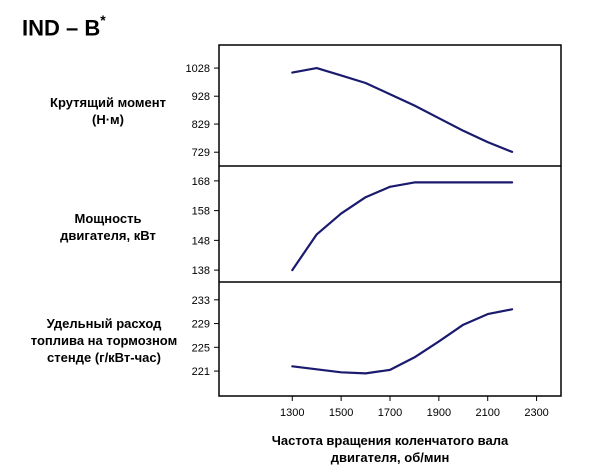  What do you see at coordinates (390, 440) in the screenshot?
I see `x-axis-label-line-1: Частота вращения коленчатого вала` at bounding box center [390, 440].